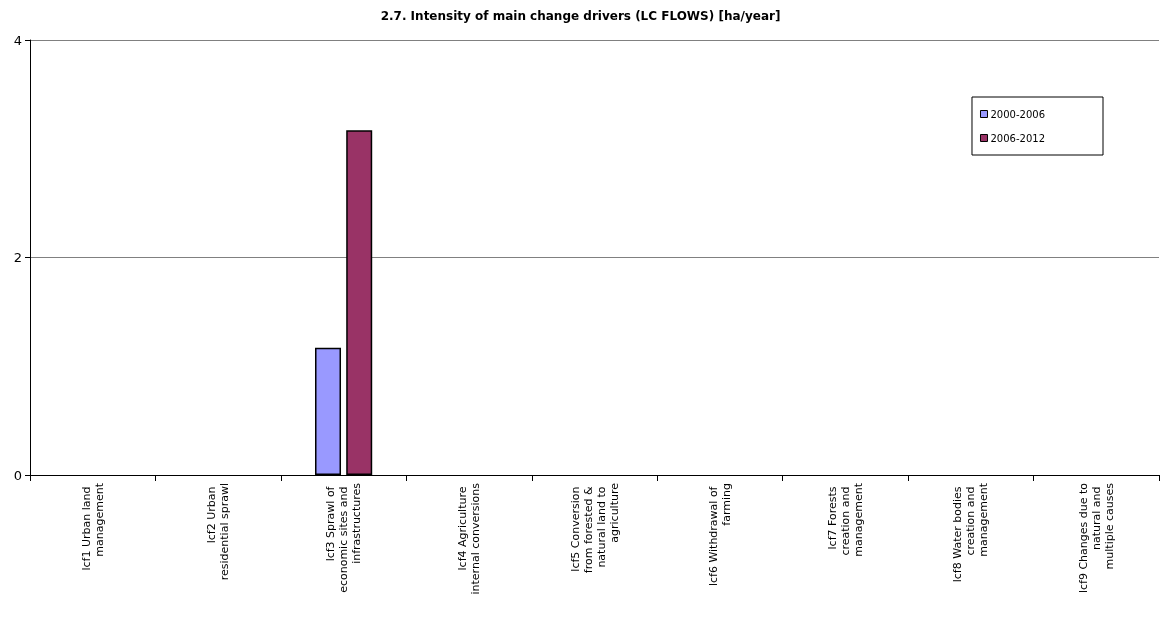 The width and height of the screenshot is (1161, 633). Describe the element at coordinates (971, 532) in the screenshot. I see `x-tick-label: lcf8 Water bodies creation and management` at that location.